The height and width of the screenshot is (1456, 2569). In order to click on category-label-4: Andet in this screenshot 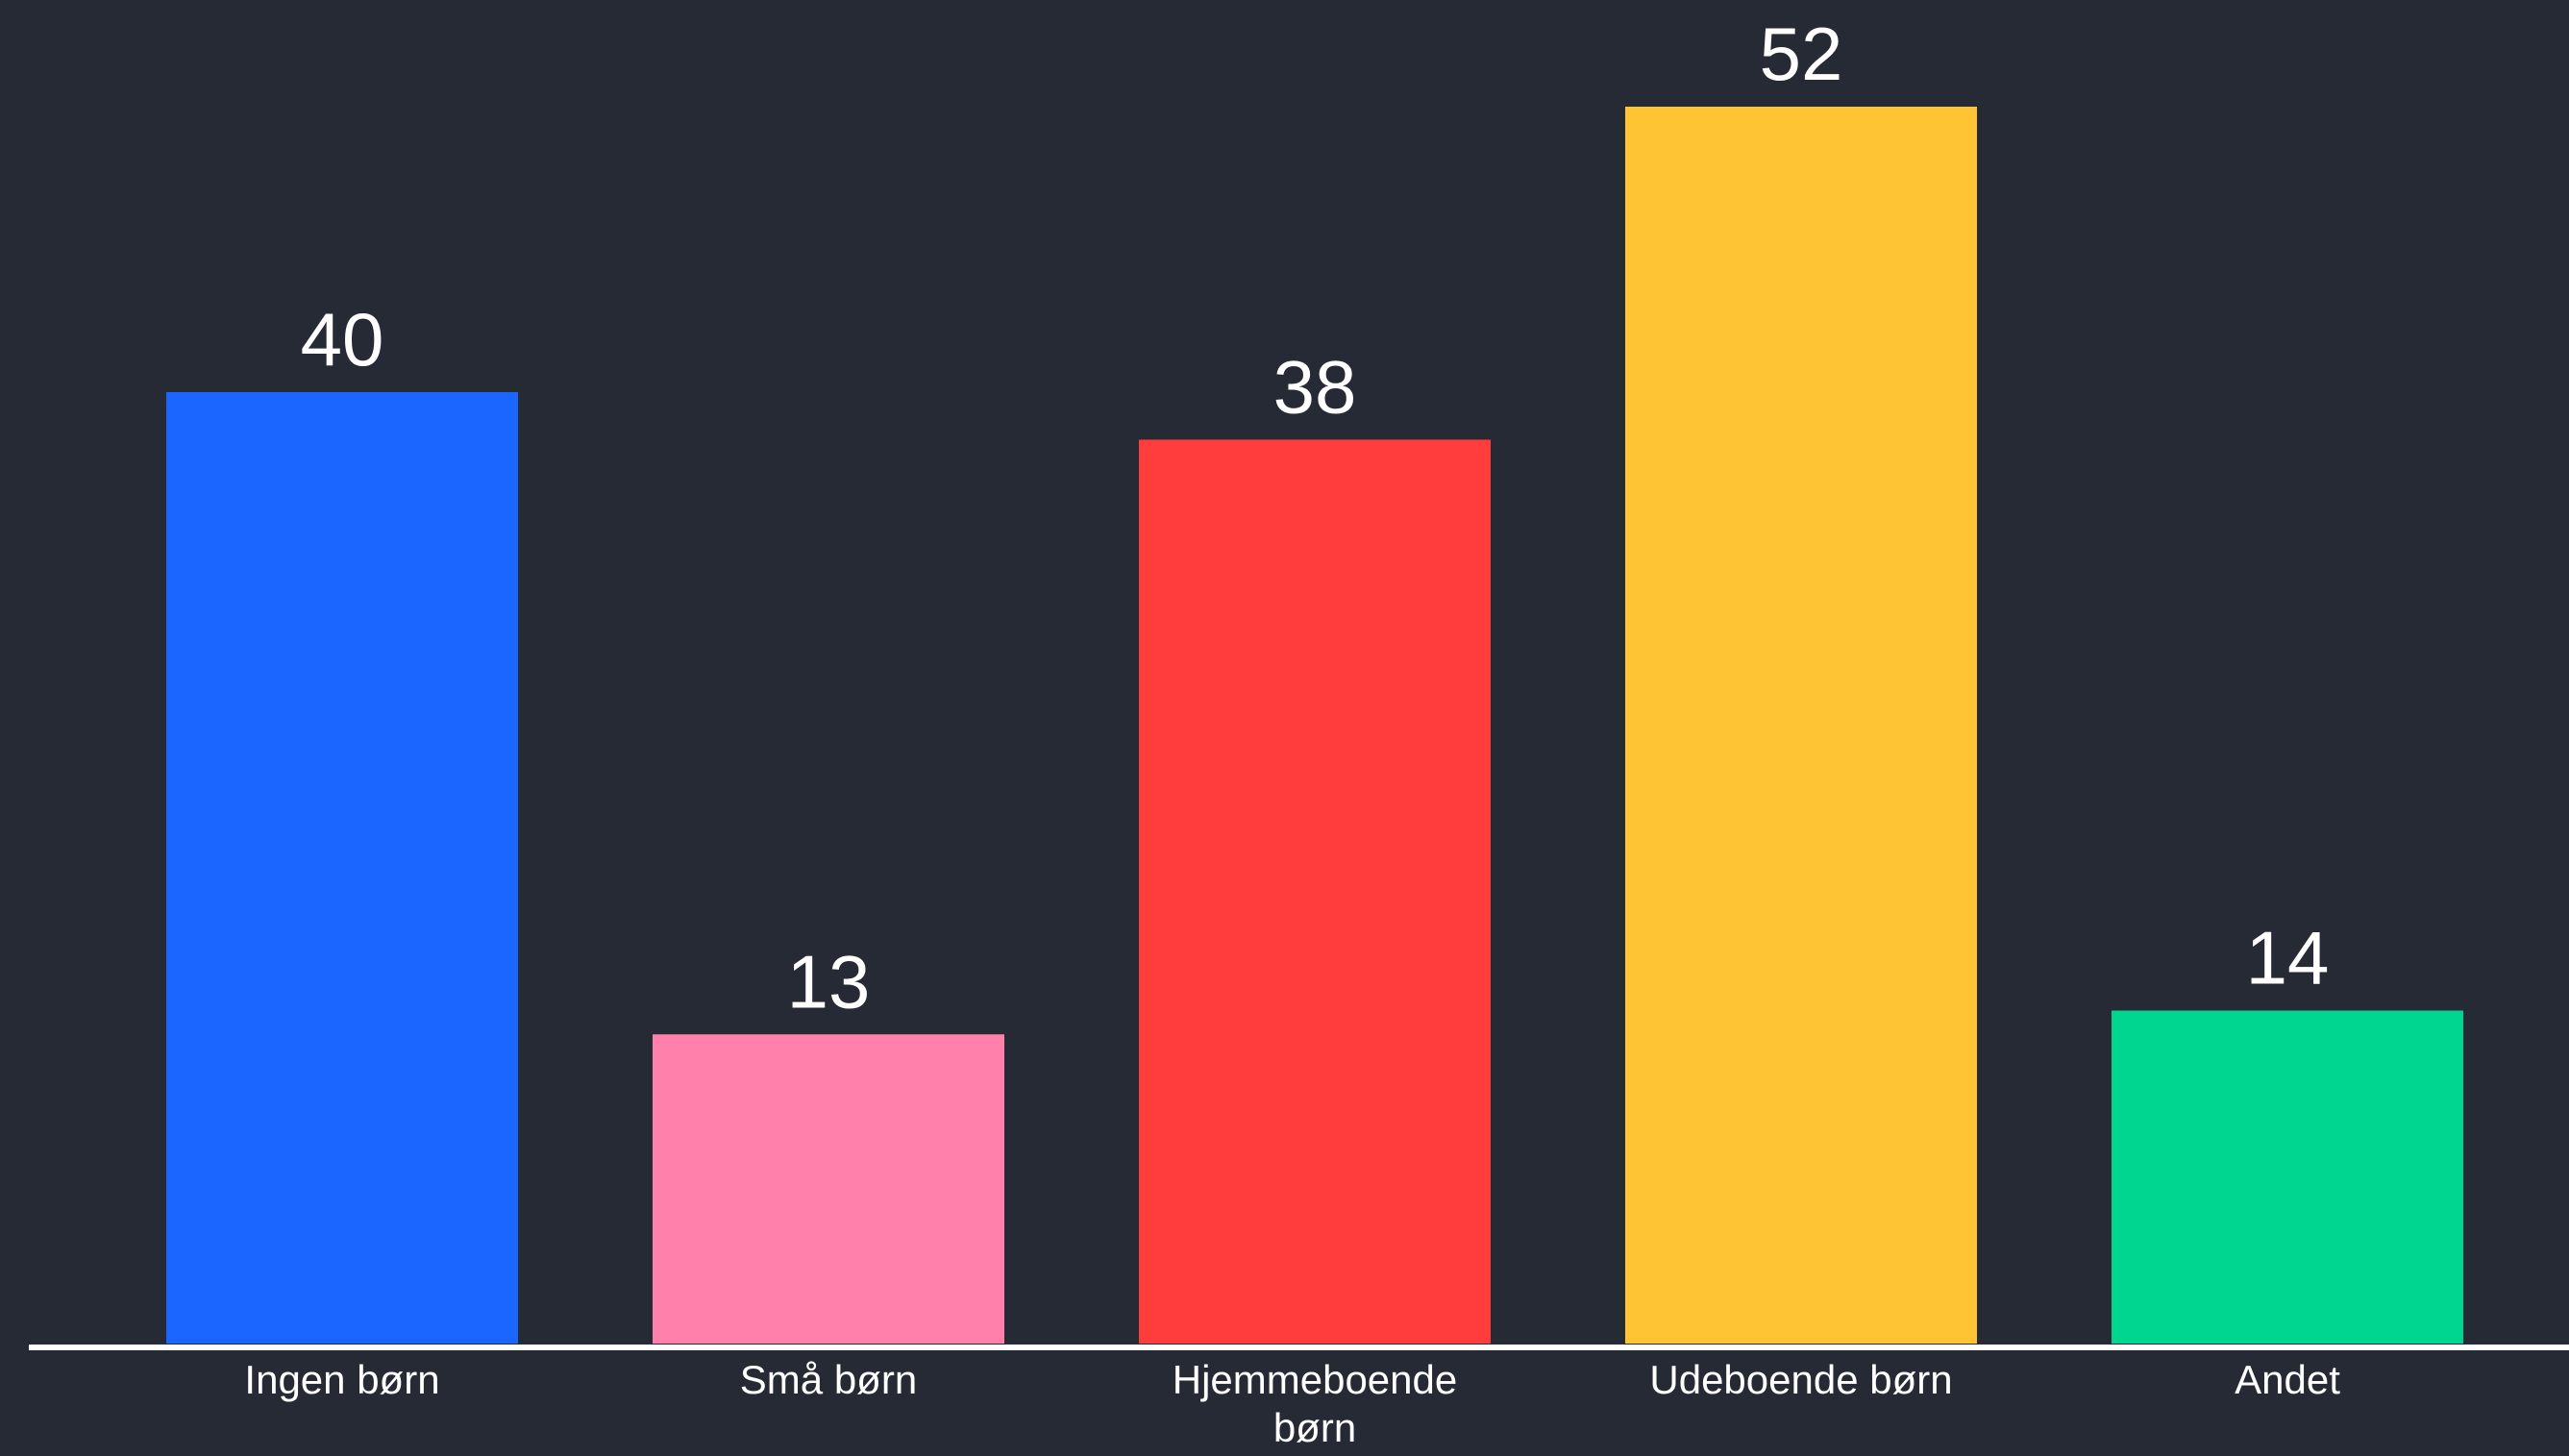, I will do `click(2287, 1380)`.